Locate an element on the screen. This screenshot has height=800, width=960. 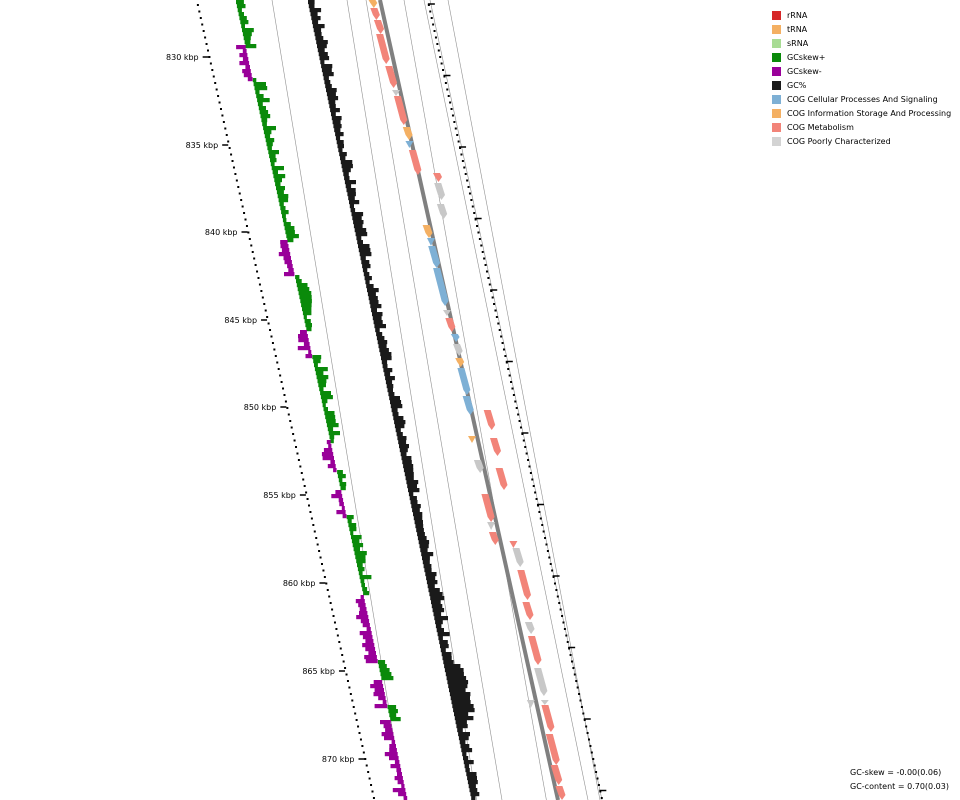
legend-label: COG Metabolism is located at coordinates (820, 127).